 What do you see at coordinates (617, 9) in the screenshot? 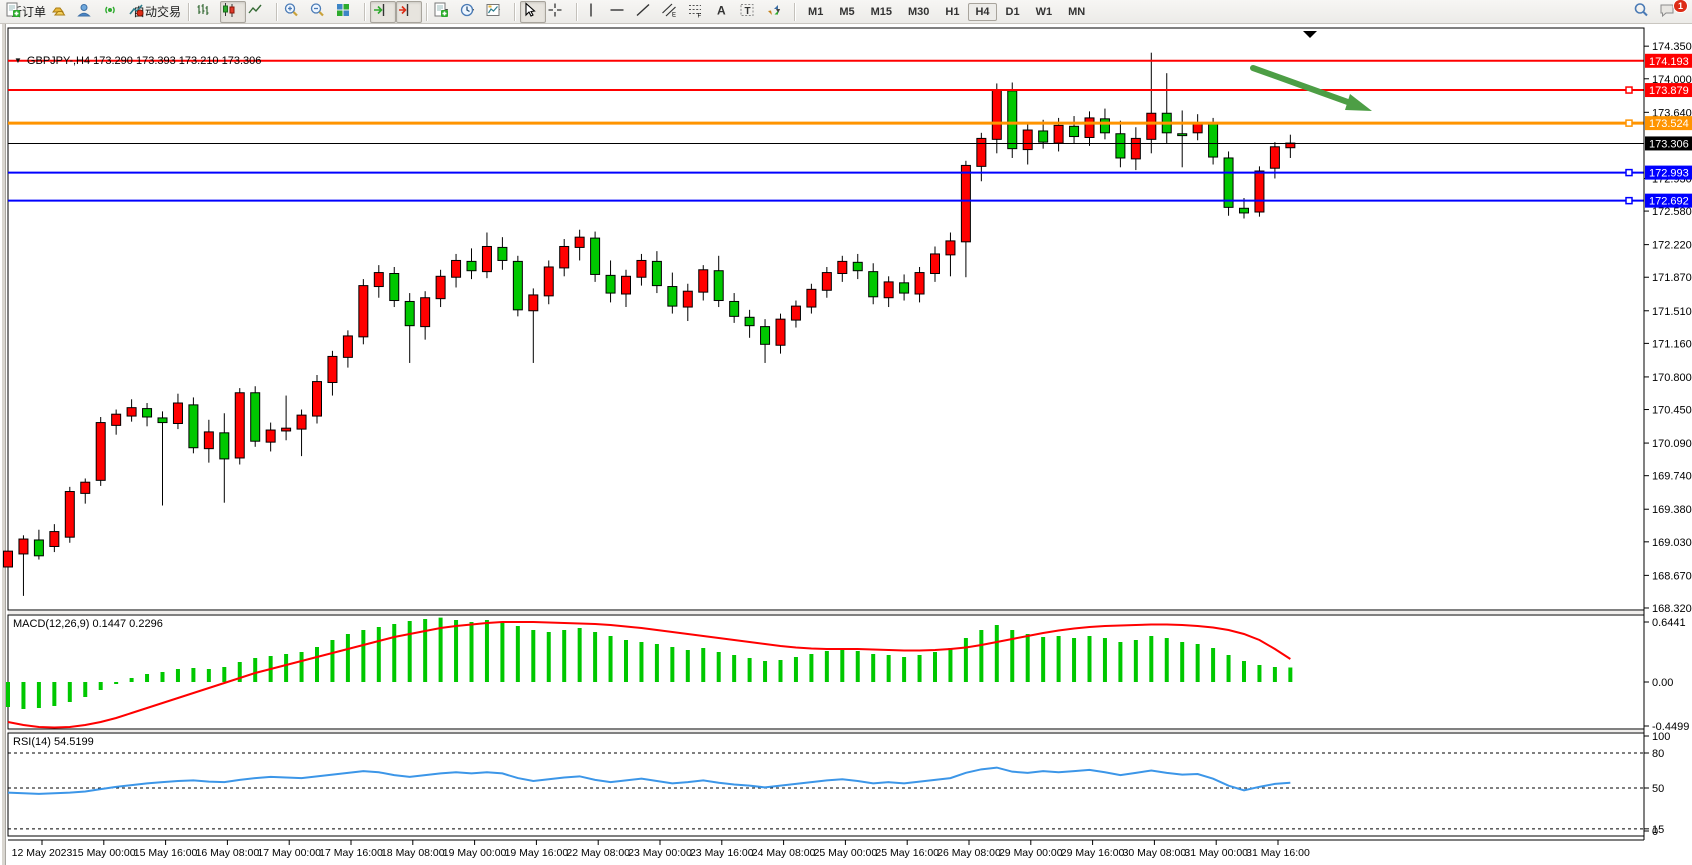
I see `hline-icon` at bounding box center [617, 9].